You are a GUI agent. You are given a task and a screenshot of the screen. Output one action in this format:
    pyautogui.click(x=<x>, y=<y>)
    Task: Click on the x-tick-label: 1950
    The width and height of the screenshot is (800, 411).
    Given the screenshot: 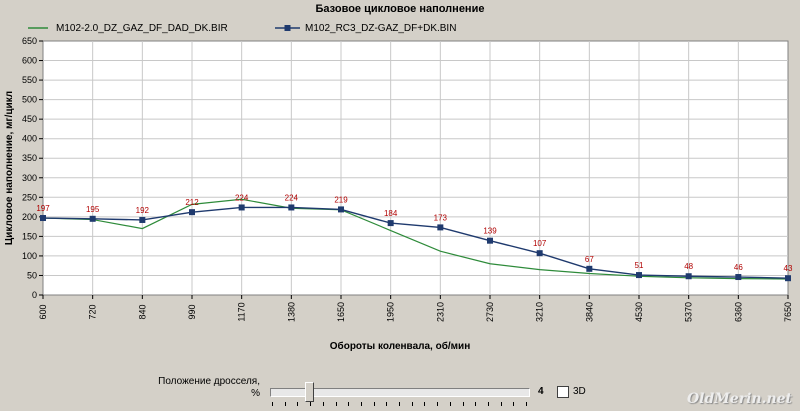 What is the action you would take?
    pyautogui.click(x=391, y=312)
    